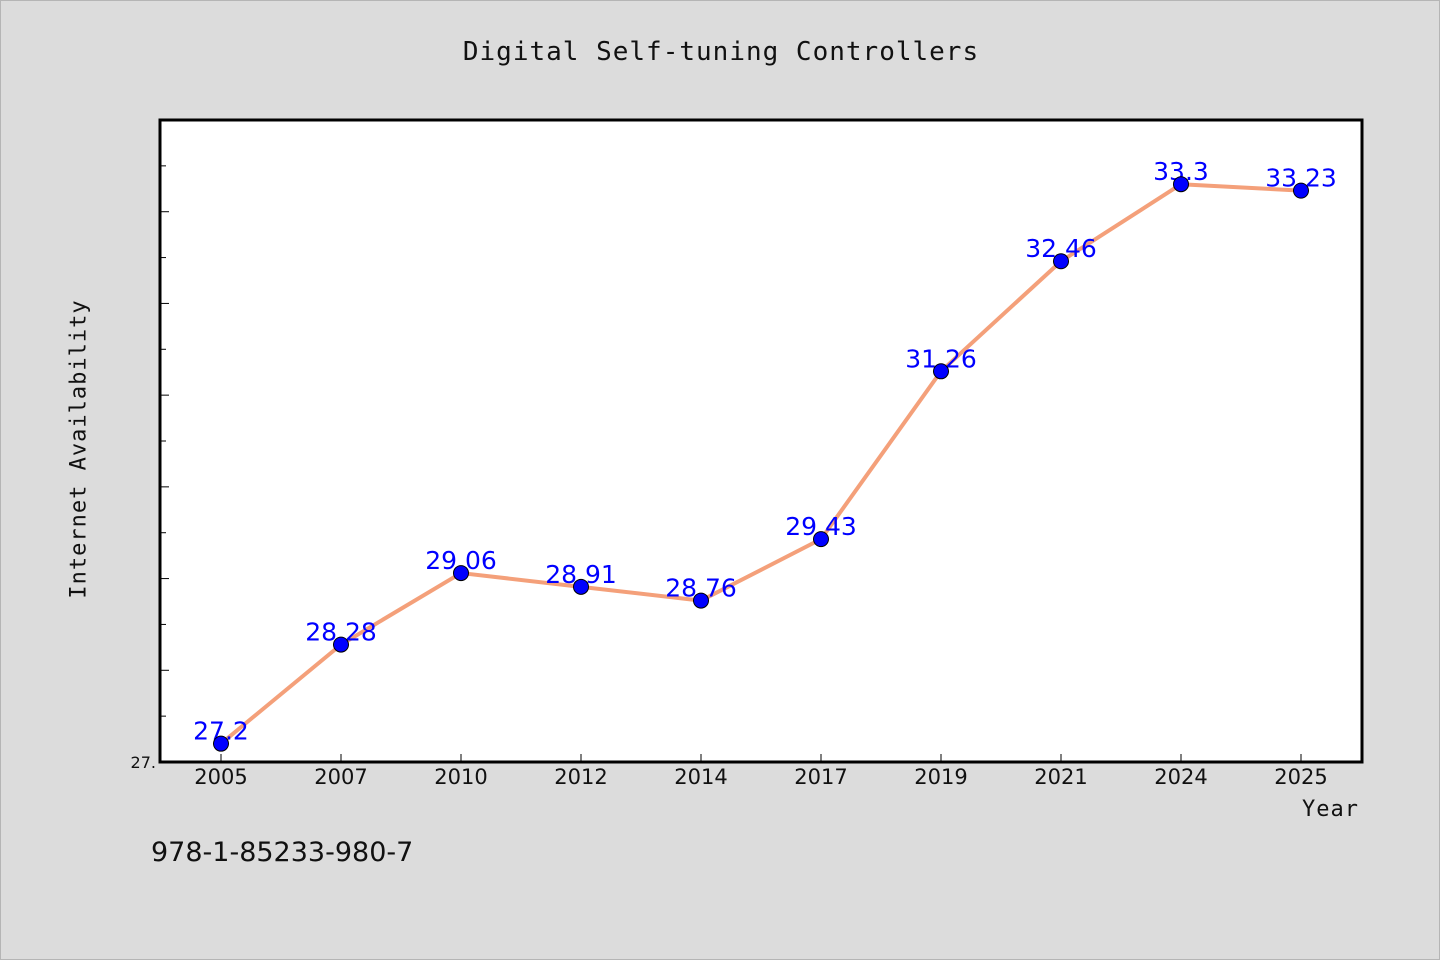  Describe the element at coordinates (1300, 777) in the screenshot. I see `x-tick-label: 2025` at that location.